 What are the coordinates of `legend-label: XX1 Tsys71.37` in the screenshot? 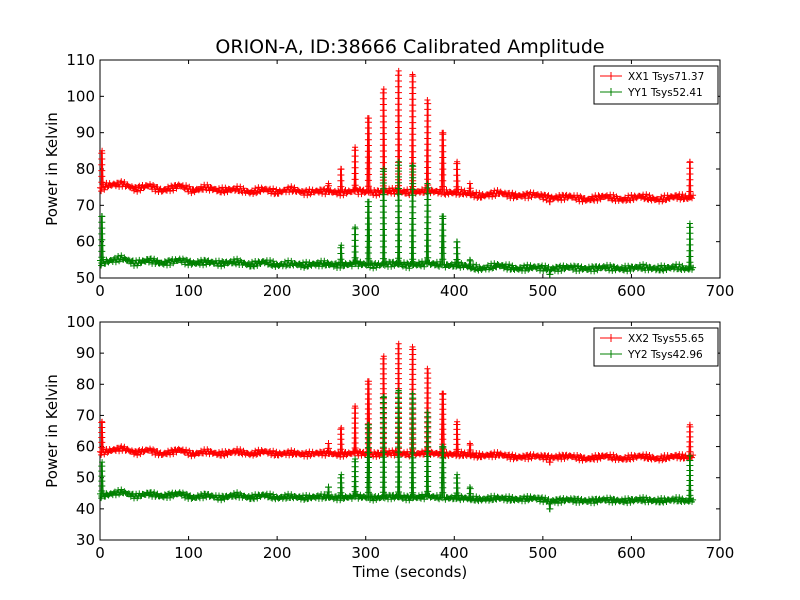 It's located at (666, 77).